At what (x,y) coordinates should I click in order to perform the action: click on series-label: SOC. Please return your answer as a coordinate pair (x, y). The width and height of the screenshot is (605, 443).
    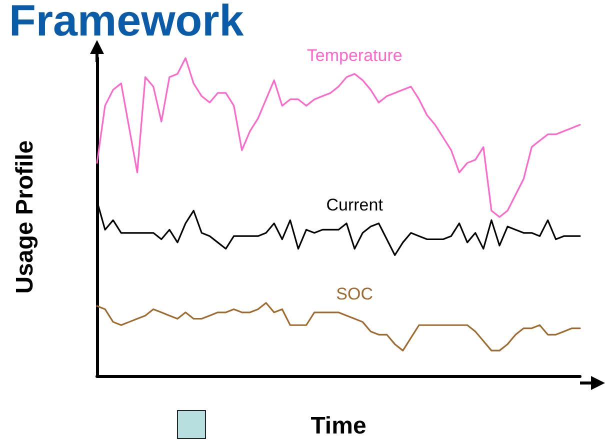
    Looking at the image, I should click on (355, 294).